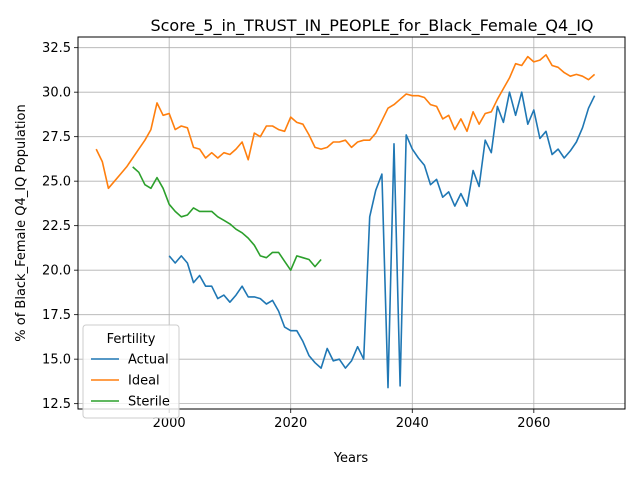 The width and height of the screenshot is (640, 480). Describe the element at coordinates (148, 360) in the screenshot. I see `legend-label-actual: Actual` at that location.